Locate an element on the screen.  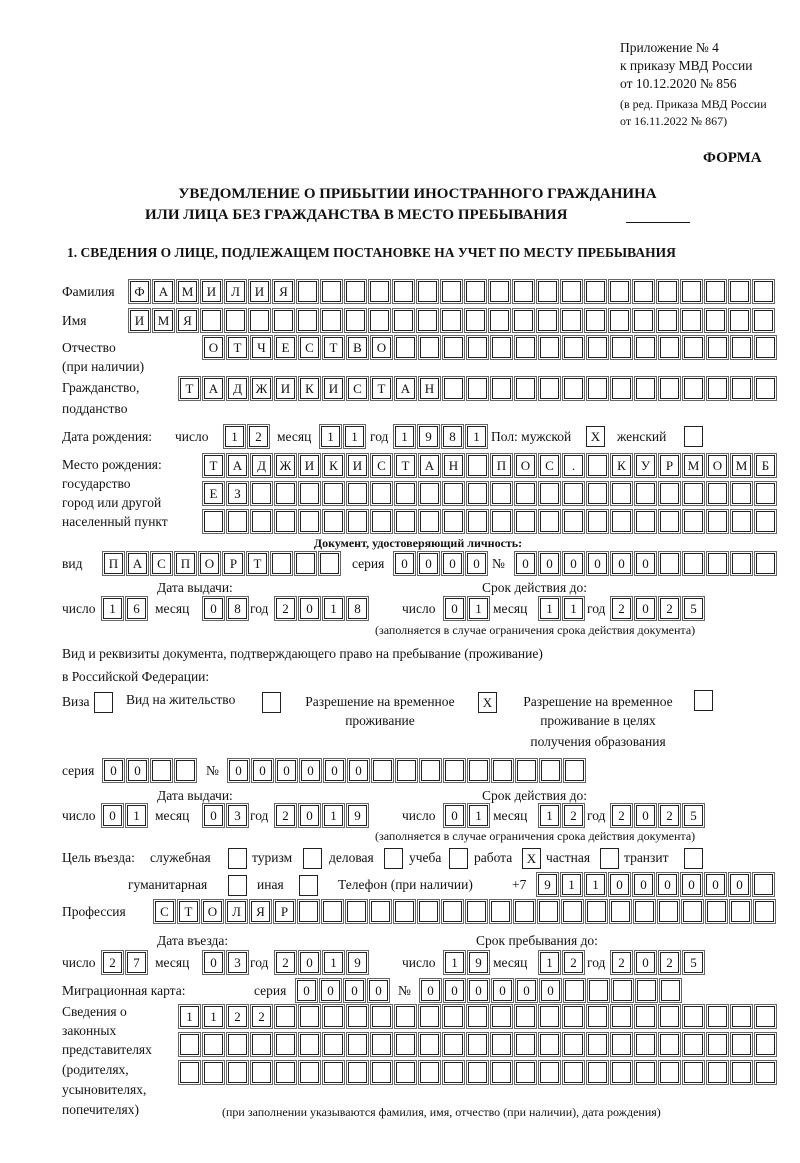
char-cell: Д is located at coordinates (261, 465).